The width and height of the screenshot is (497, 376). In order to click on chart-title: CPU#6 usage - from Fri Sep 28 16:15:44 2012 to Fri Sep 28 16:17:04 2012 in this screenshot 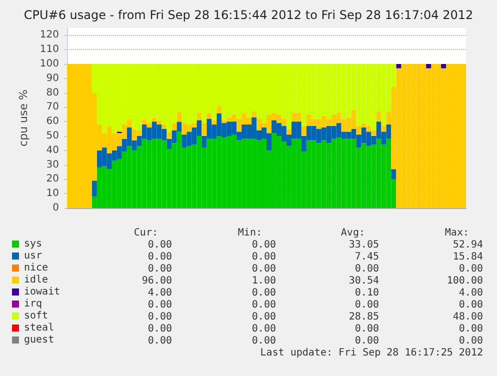, I will do `click(249, 15)`.